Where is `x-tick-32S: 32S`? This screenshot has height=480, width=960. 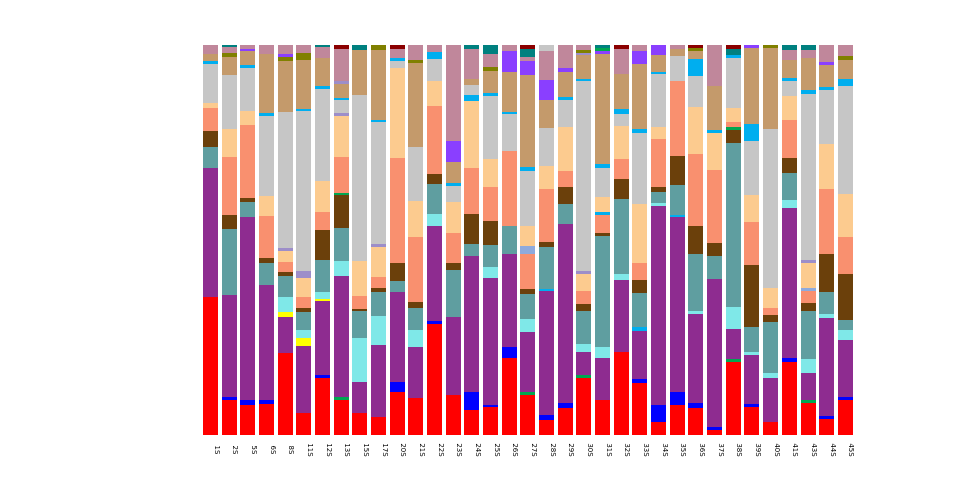
x-tick-32S: 32S is located at coordinates (622, 459).